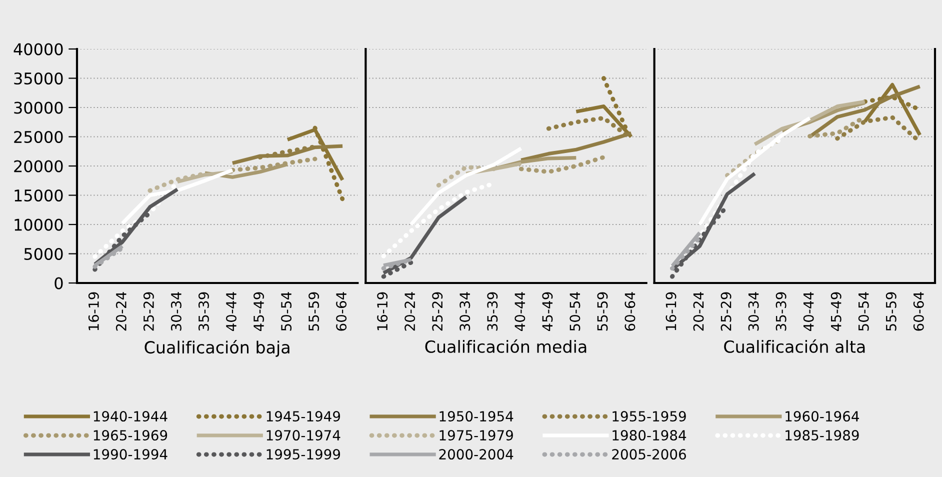 Image resolution: width=942 pixels, height=477 pixels. I want to click on y-tick-label: 25000, so click(38, 137).